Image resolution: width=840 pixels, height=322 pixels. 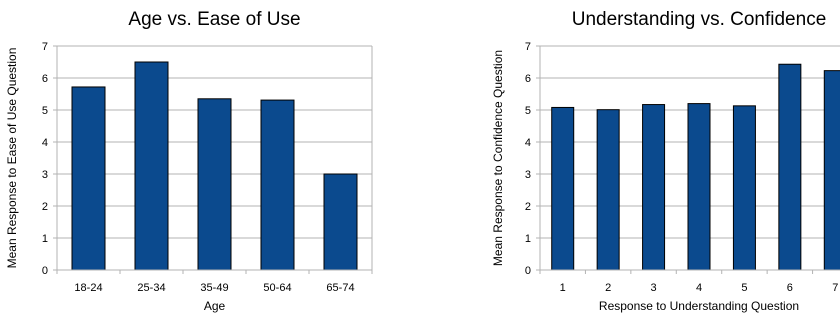 What do you see at coordinates (699, 19) in the screenshot?
I see `chart-title: Understanding vs. Confidence` at bounding box center [699, 19].